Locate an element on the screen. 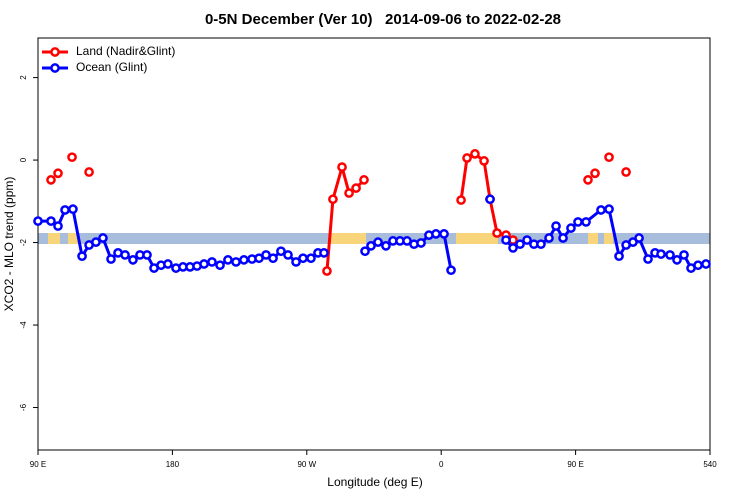 This screenshot has width=750, height=500. surface-band is located at coordinates (374, 238).